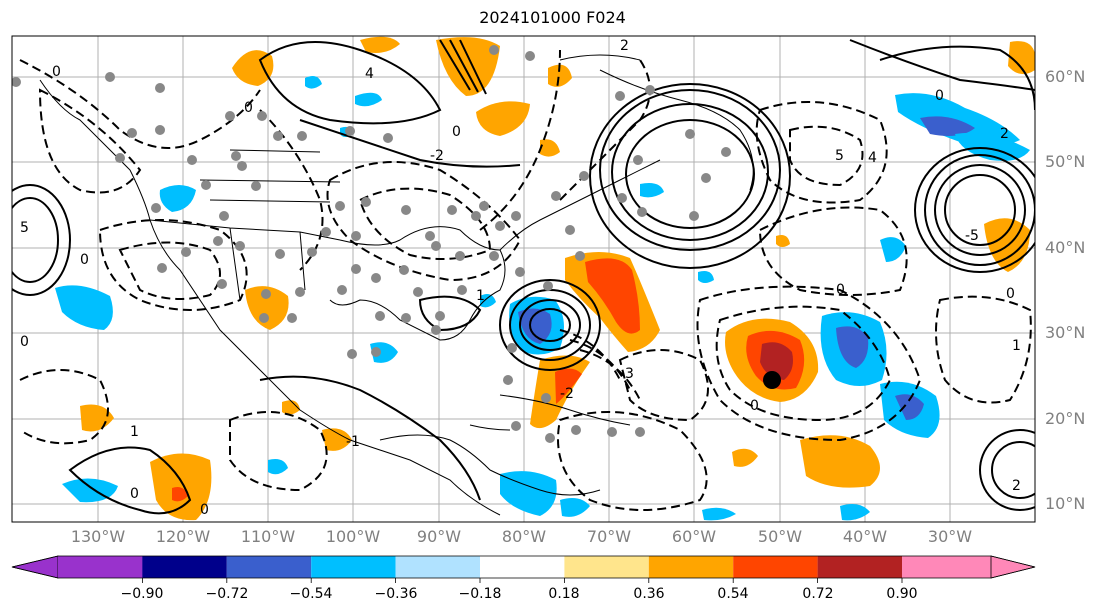  I want to click on lon-label: 70°W, so click(609, 536).